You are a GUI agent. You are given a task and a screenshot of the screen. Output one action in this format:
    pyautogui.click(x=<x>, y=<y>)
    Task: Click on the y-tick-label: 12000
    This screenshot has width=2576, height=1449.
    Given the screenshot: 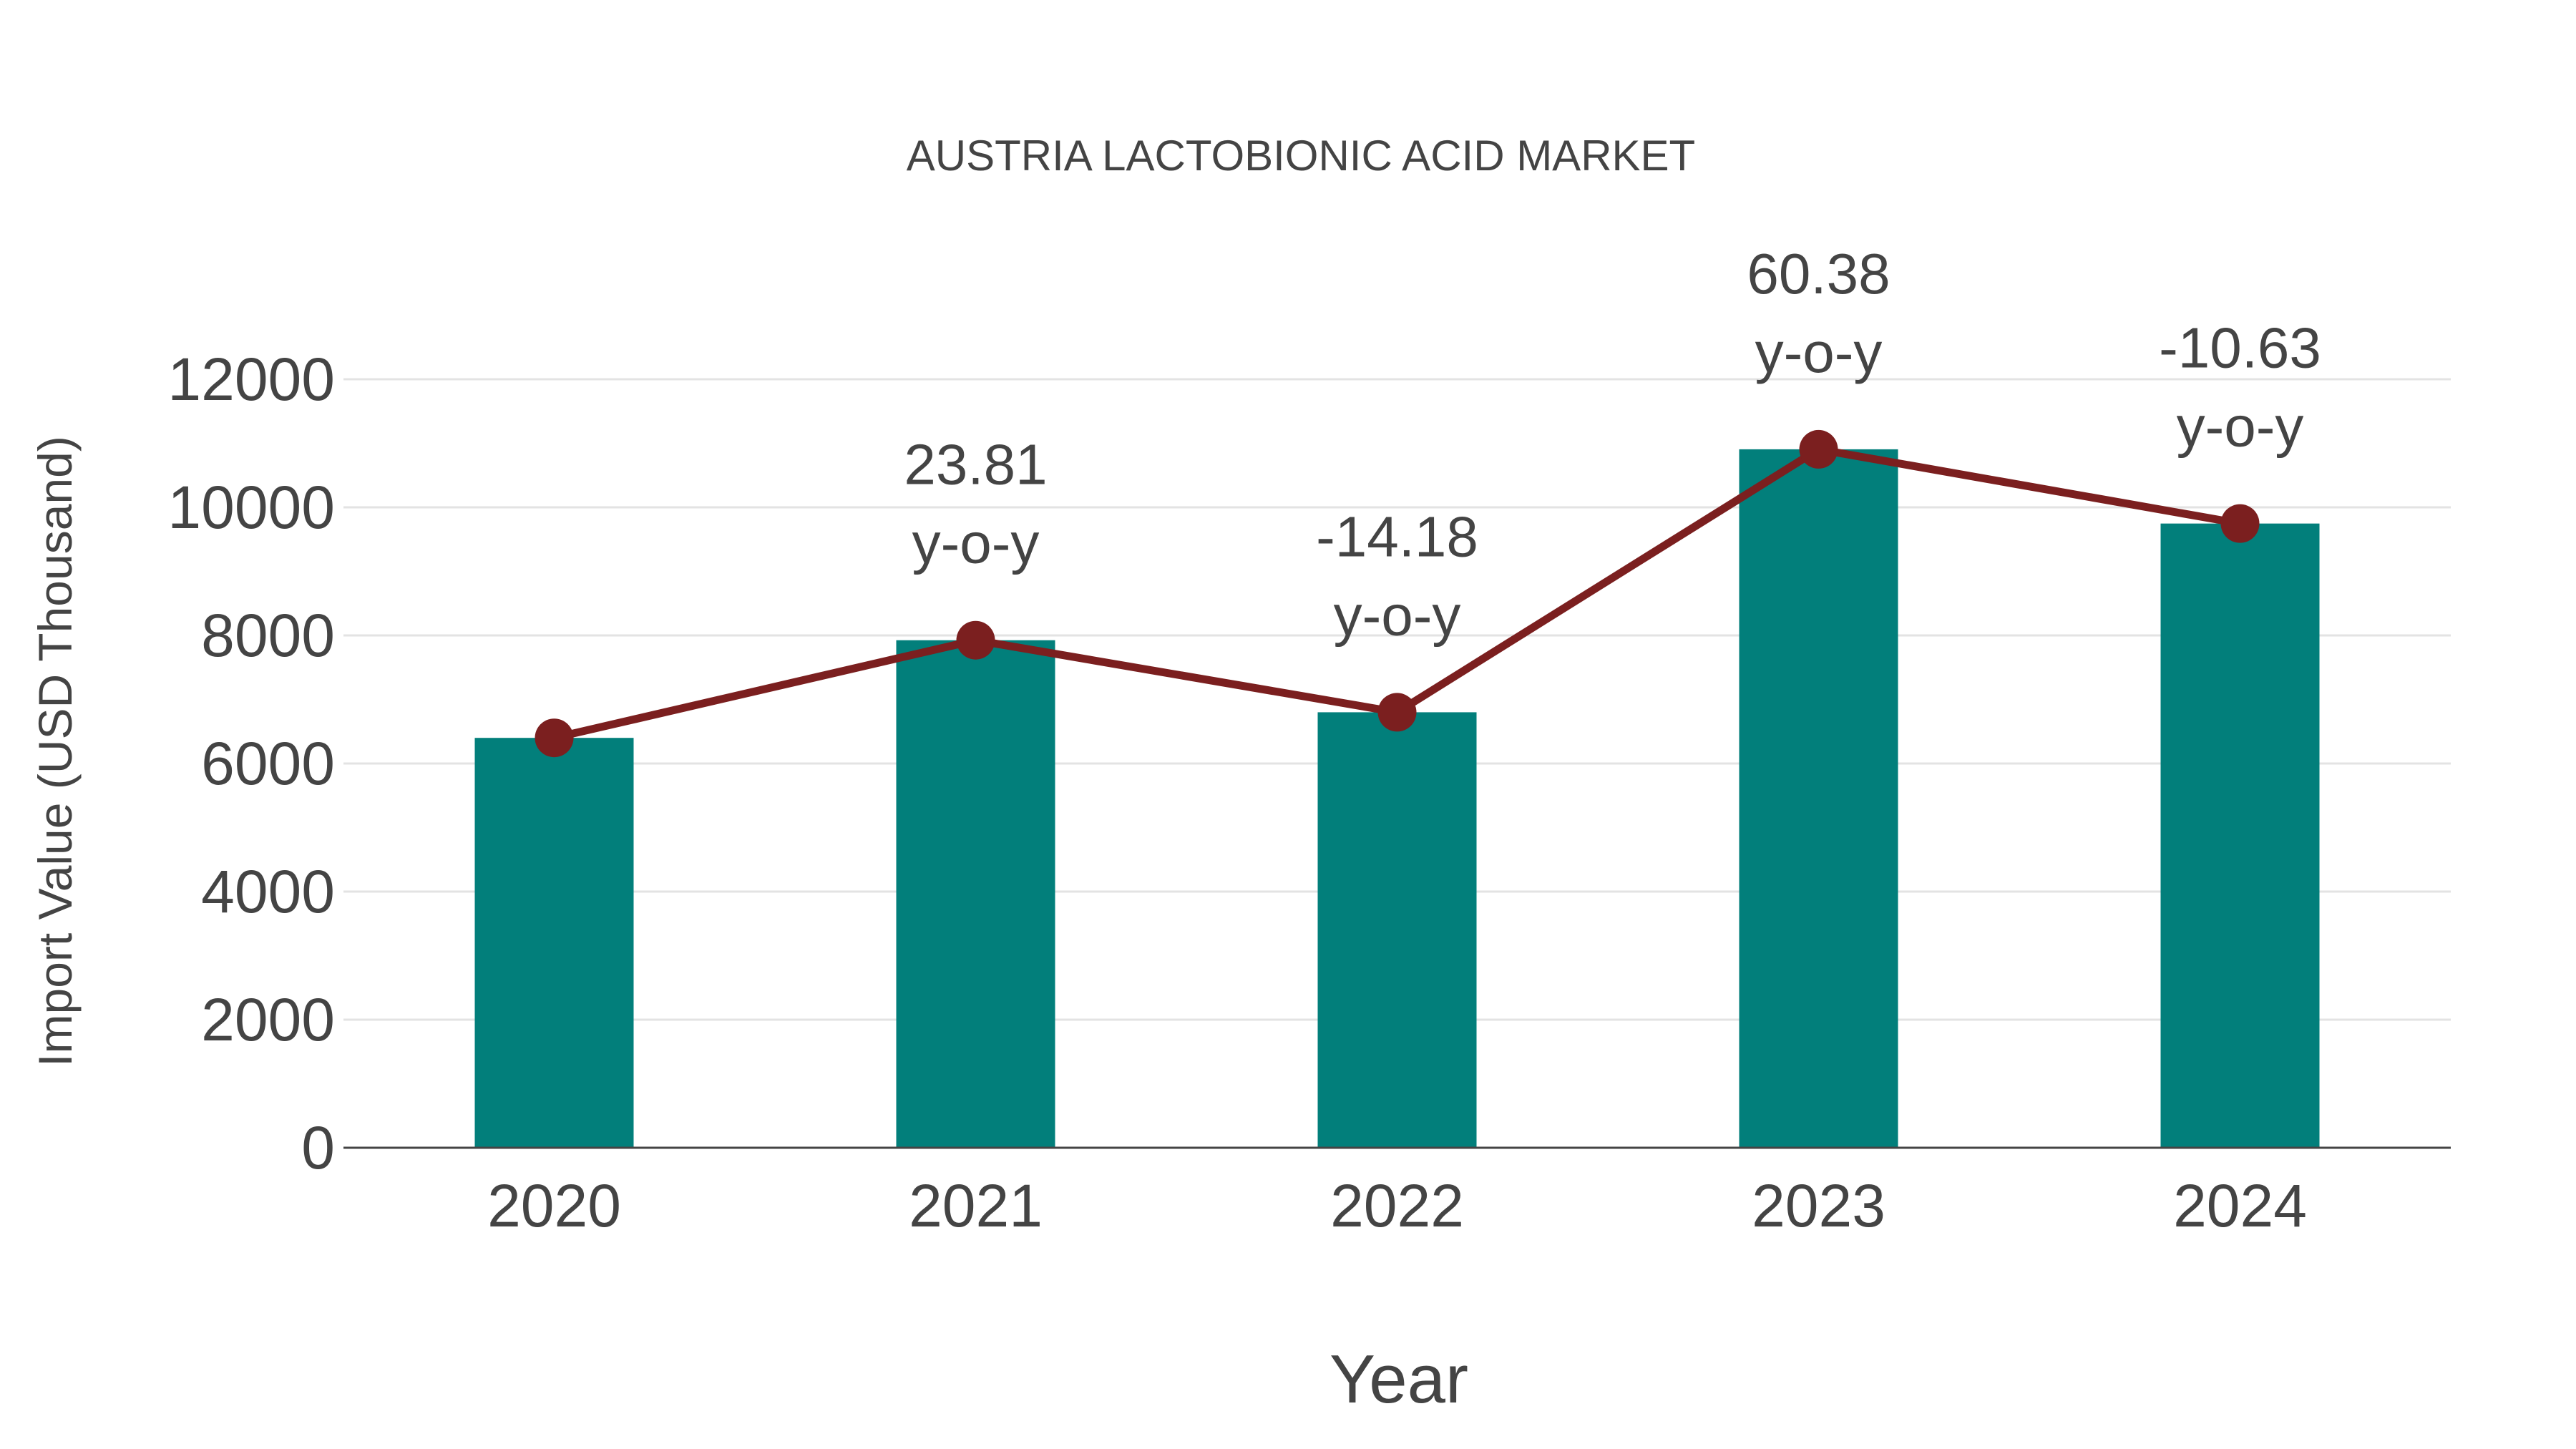 What is the action you would take?
    pyautogui.click(x=251, y=379)
    